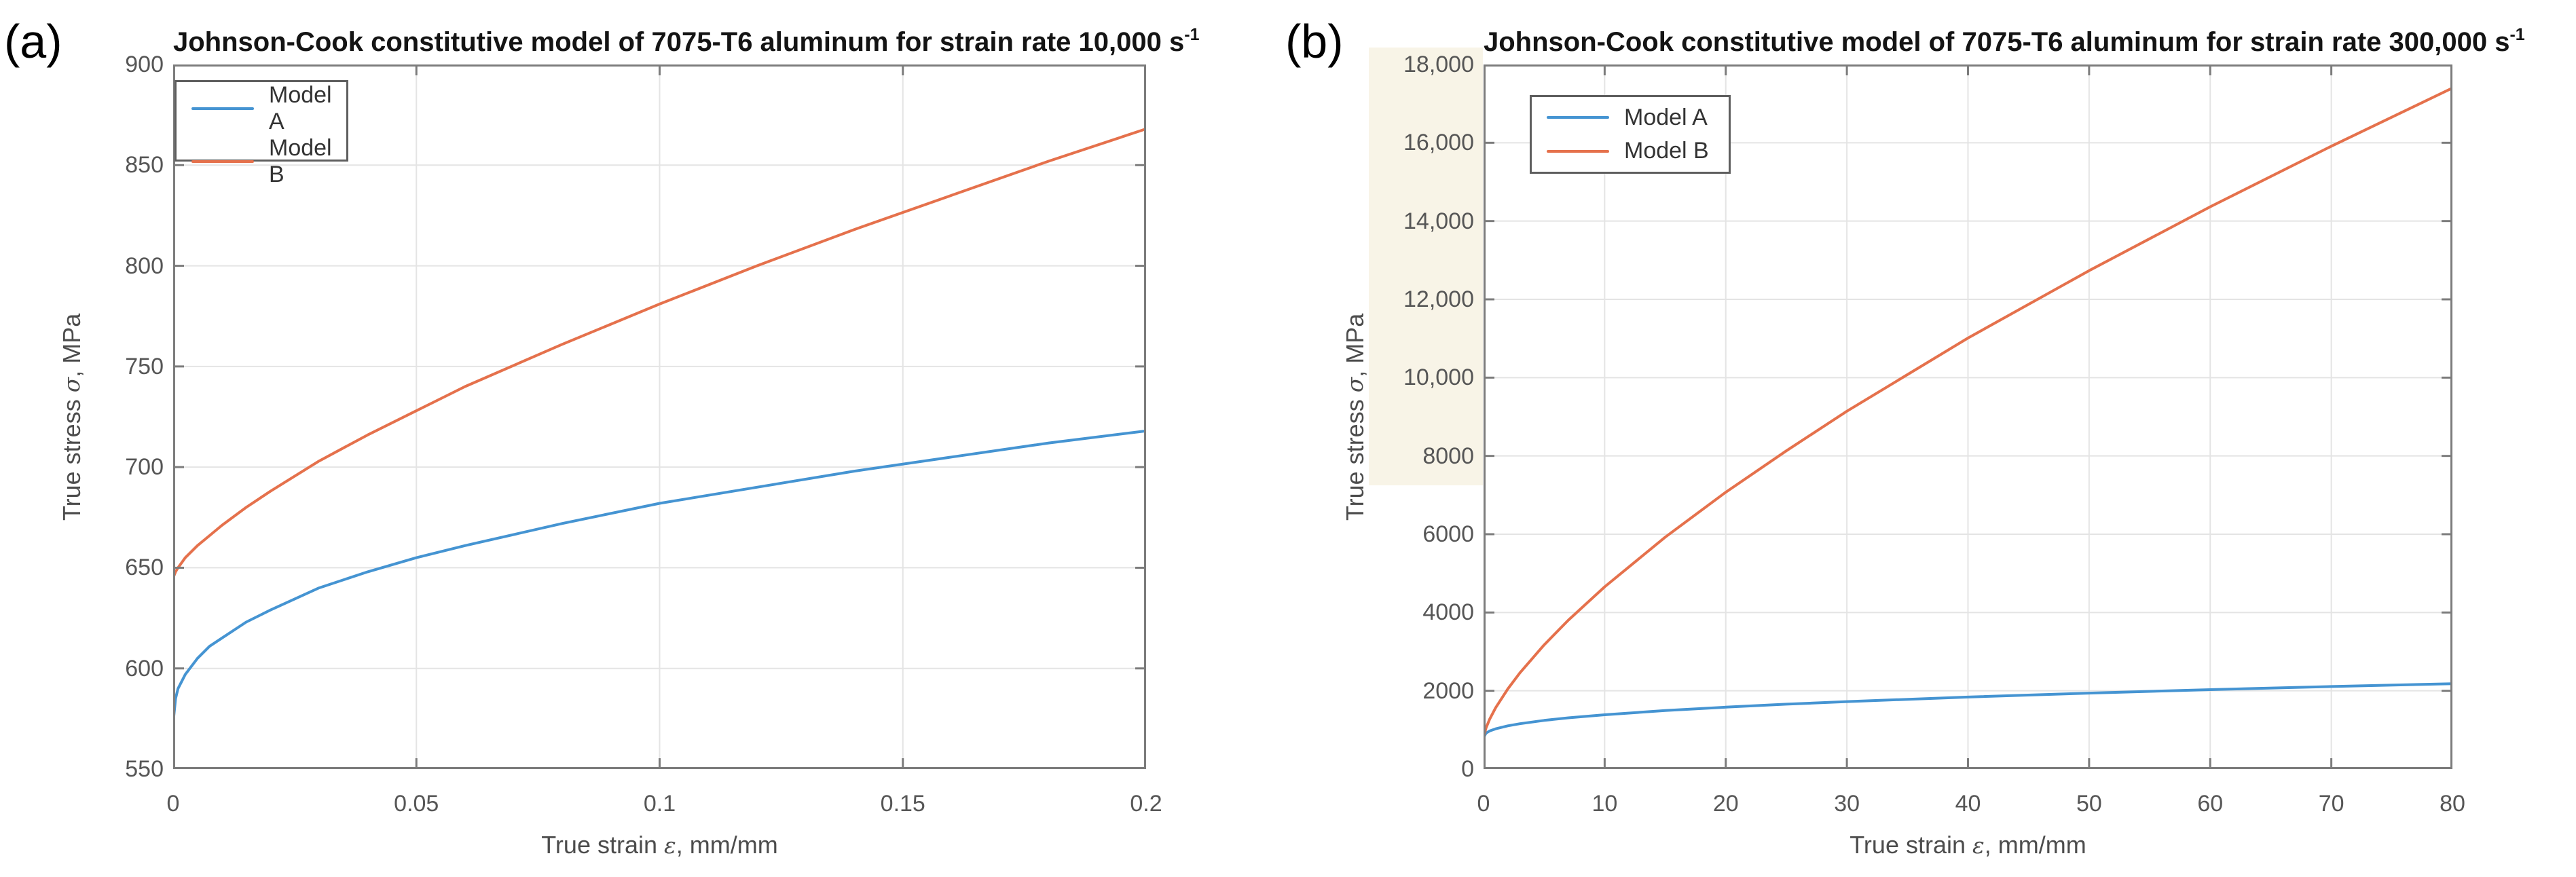 This screenshot has width=2576, height=877. Describe the element at coordinates (144, 568) in the screenshot. I see `y-tick-label: 650` at that location.